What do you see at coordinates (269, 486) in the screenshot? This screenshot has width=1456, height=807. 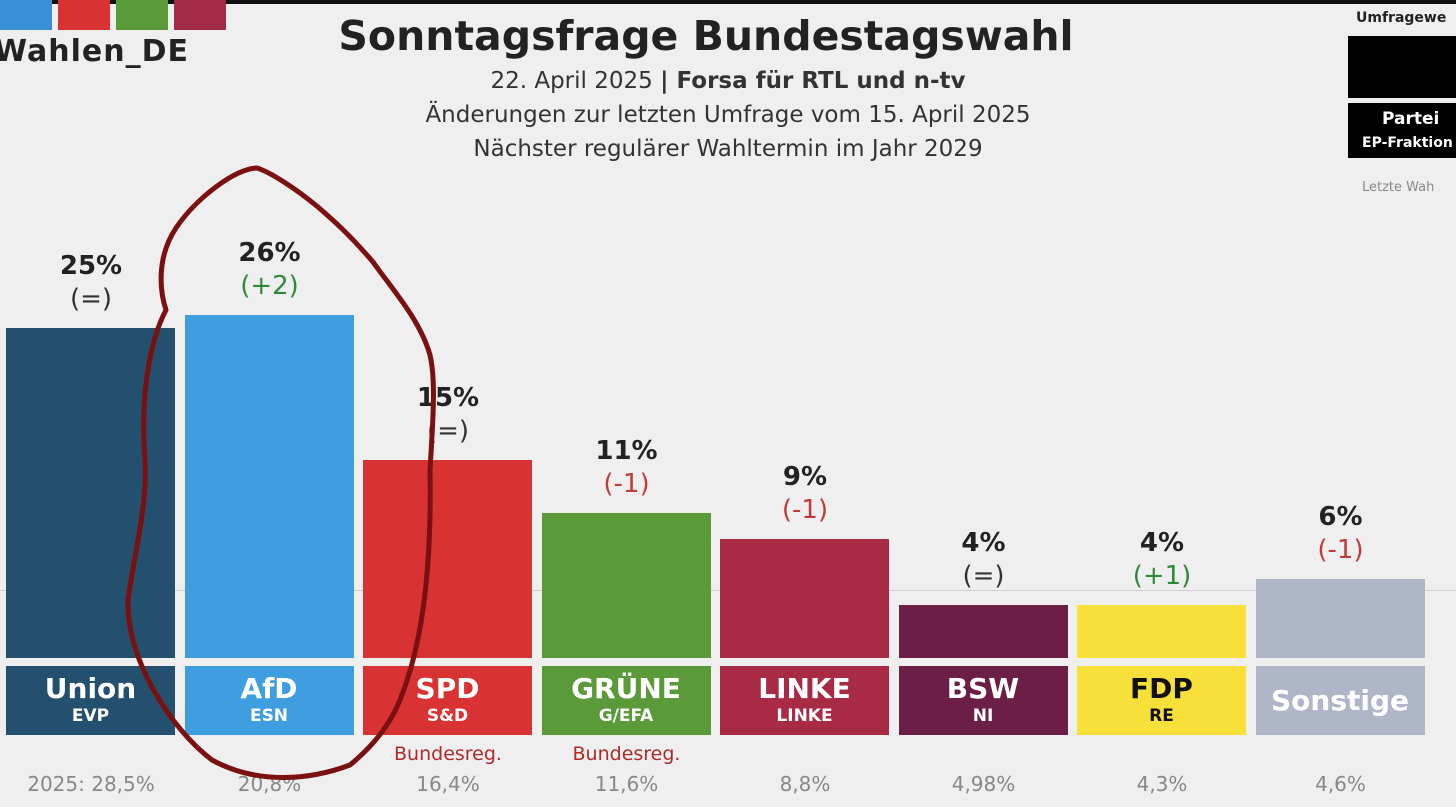 I see `bar-afd` at bounding box center [269, 486].